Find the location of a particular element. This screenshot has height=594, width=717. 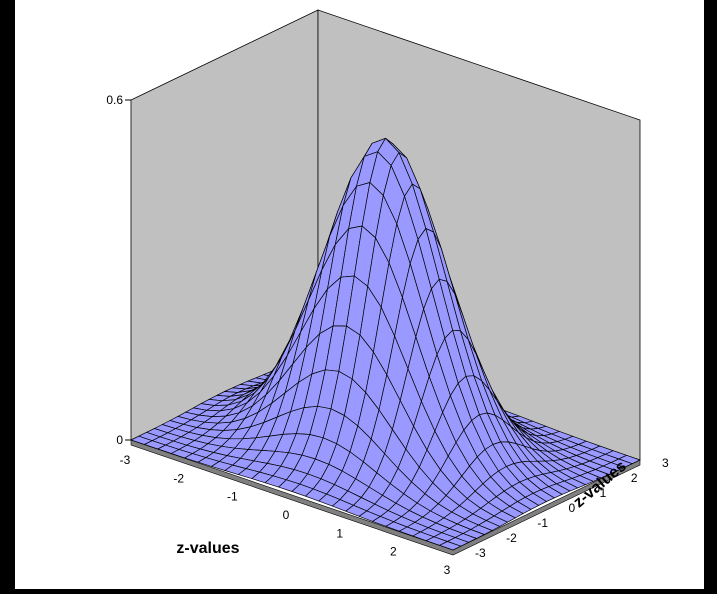

z-tick-label: 0.6 is located at coordinates (114, 100).